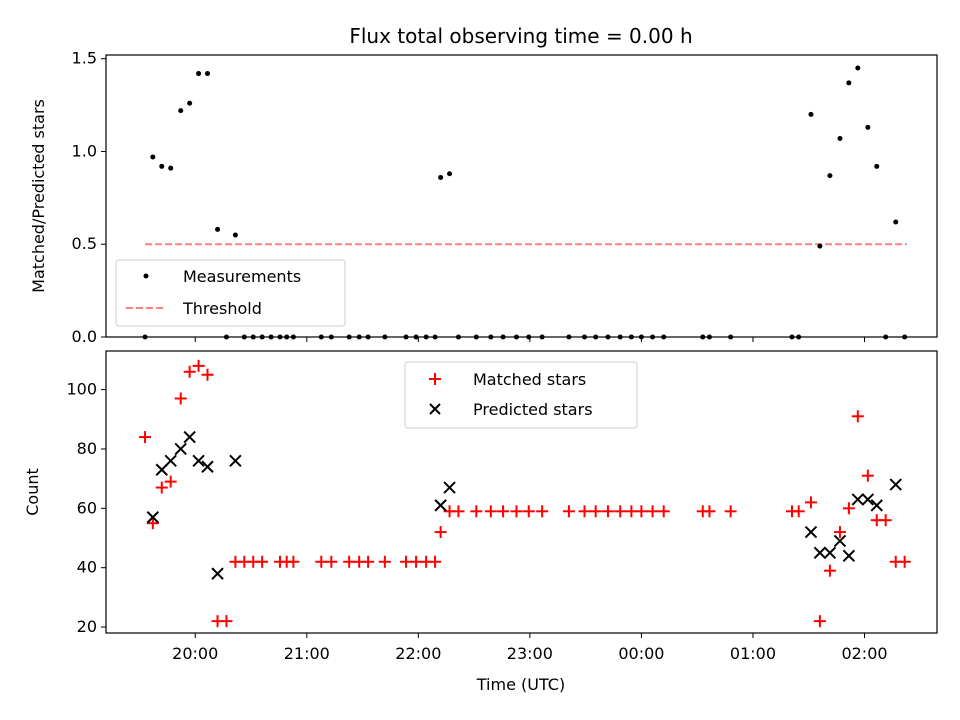 The image size is (960, 720). I want to click on top-x-axis, so click(529, 339).